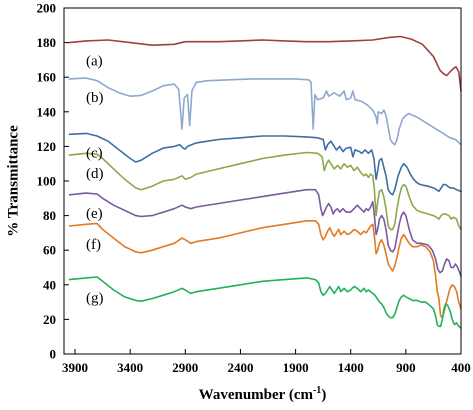  Describe the element at coordinates (95, 98) in the screenshot. I see `series-label-b: (b)` at that location.